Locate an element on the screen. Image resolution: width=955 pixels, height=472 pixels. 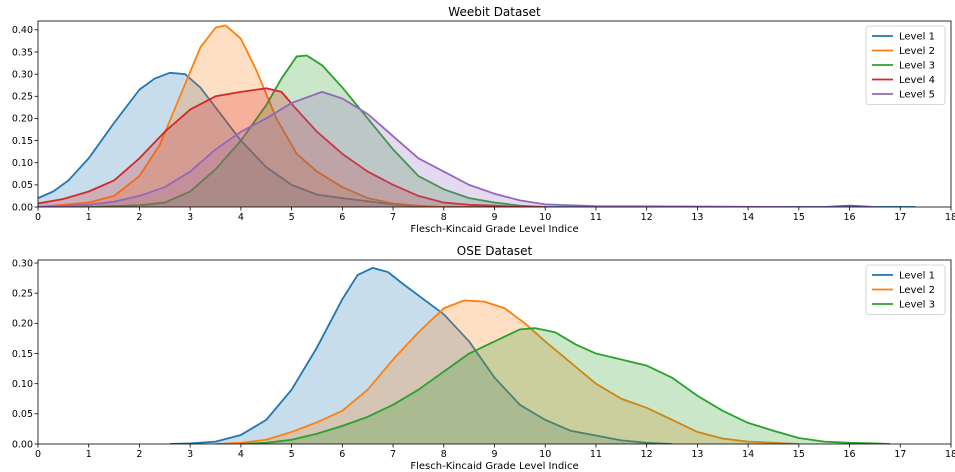
chart-2-xtick-label: 18 is located at coordinates (950, 454).